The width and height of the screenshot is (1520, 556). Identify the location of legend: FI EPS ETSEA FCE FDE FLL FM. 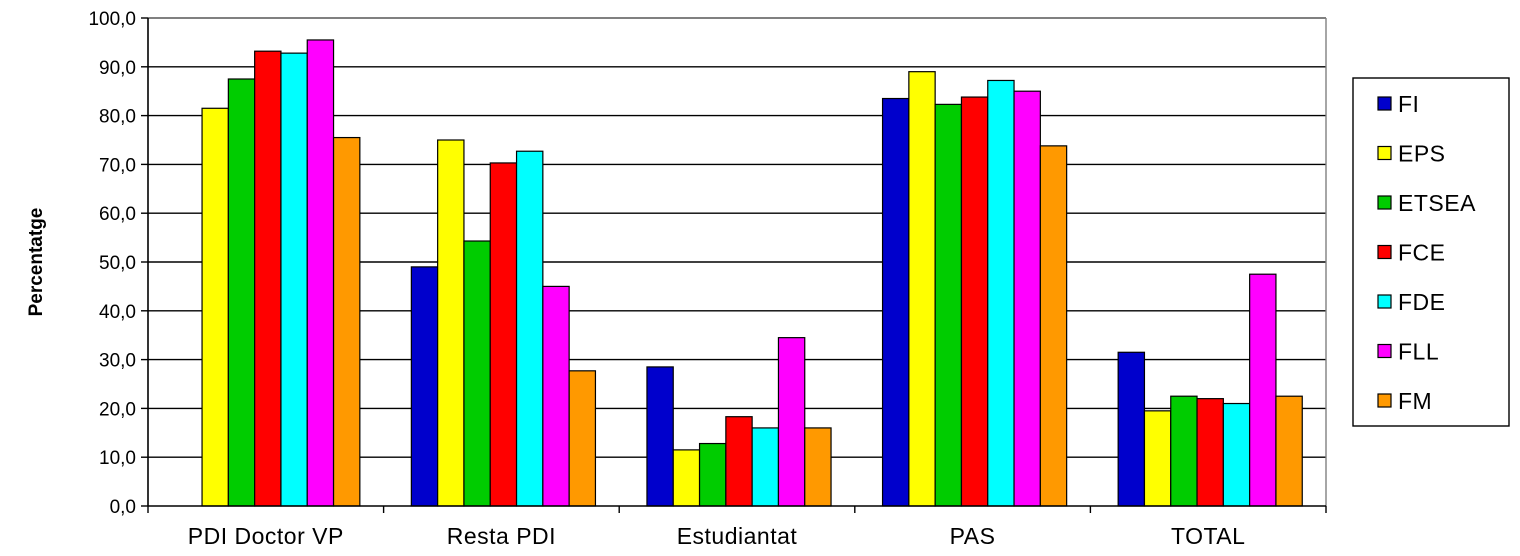
(1431, 252).